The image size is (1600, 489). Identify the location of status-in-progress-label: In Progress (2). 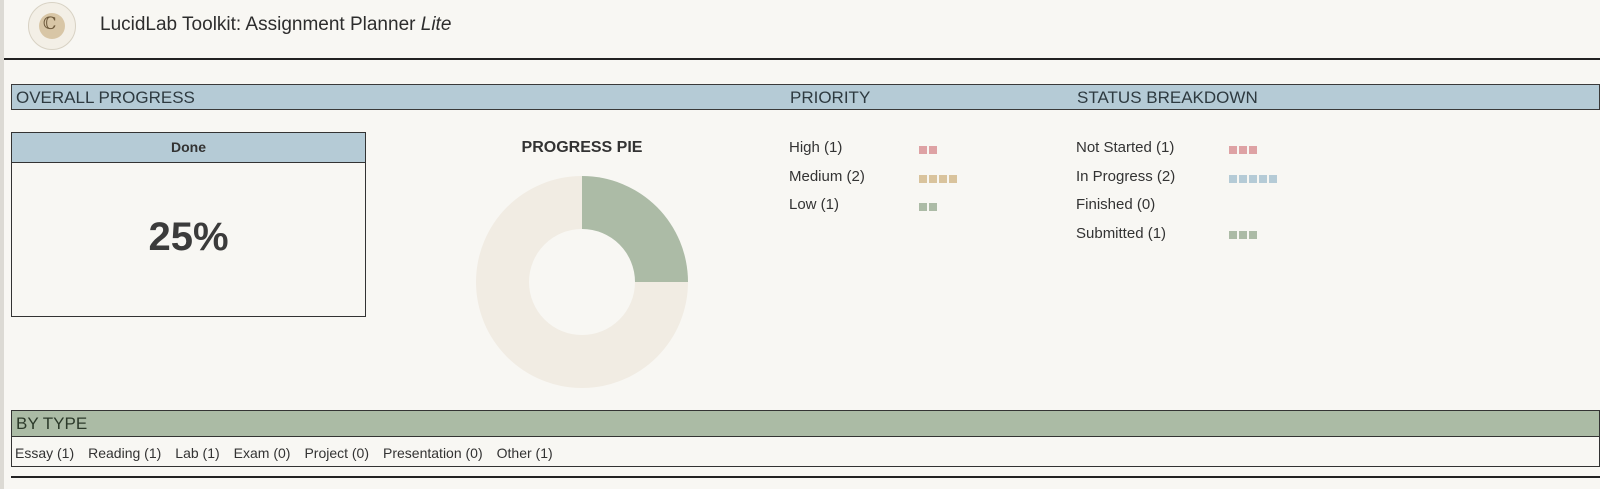
(1126, 176).